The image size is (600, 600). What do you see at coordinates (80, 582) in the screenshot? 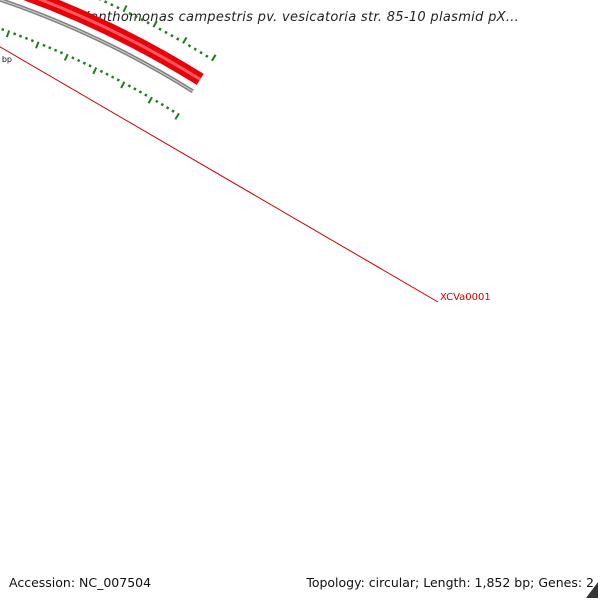
I see `accession-label: Accession: NC_007504` at bounding box center [80, 582].